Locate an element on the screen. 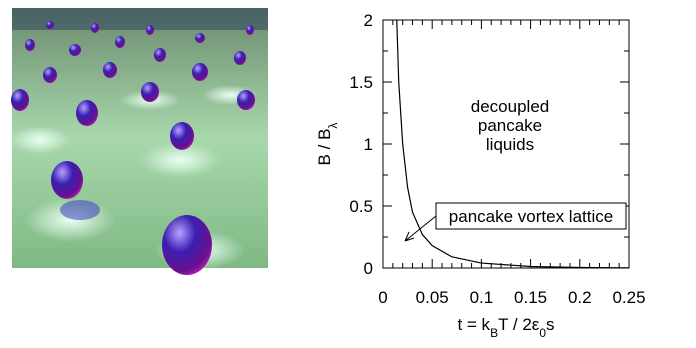 The height and width of the screenshot is (348, 696). y-axis-label-part: B / B is located at coordinates (324, 147).